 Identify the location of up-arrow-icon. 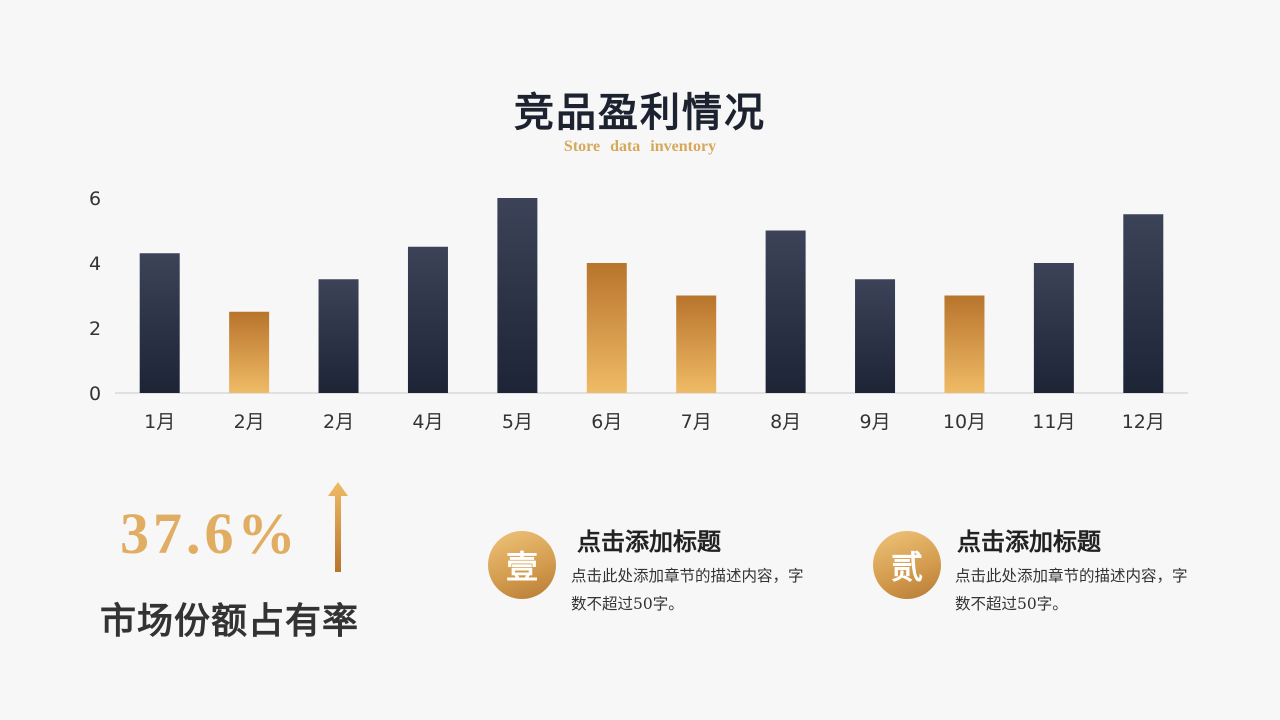
(338, 527).